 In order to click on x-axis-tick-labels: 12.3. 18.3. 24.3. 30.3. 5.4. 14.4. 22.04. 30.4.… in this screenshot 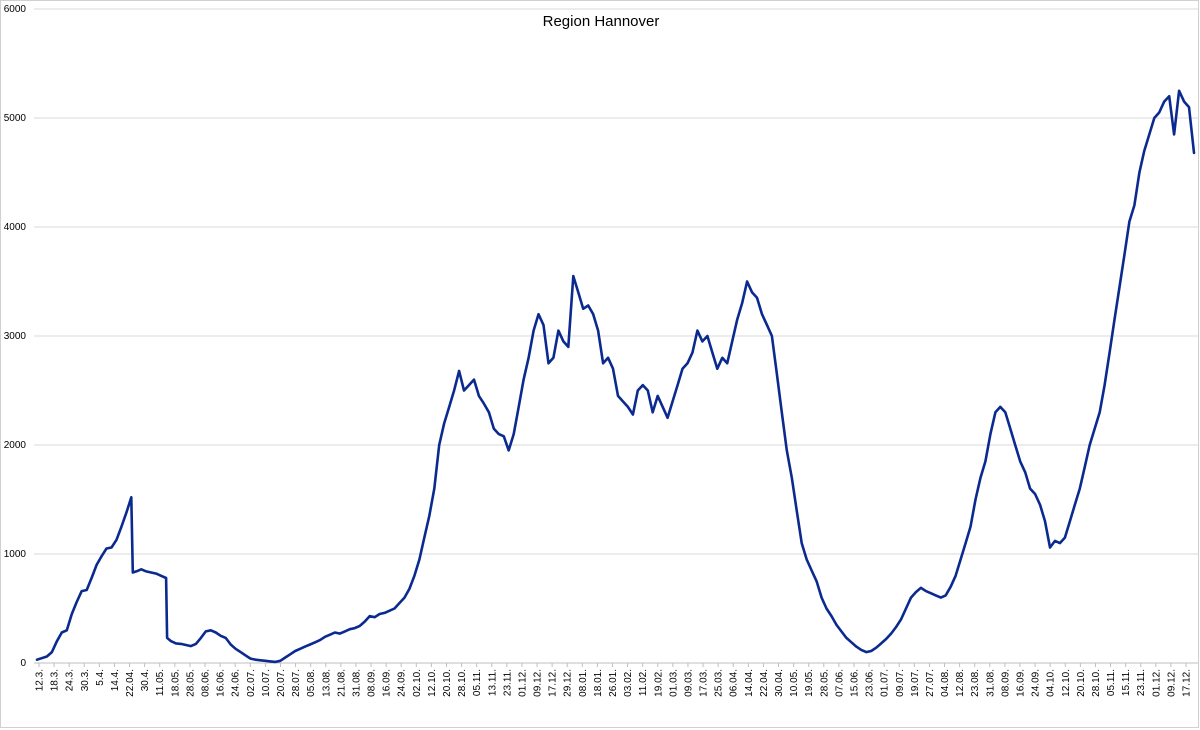, I will do `click(614, 680)`.